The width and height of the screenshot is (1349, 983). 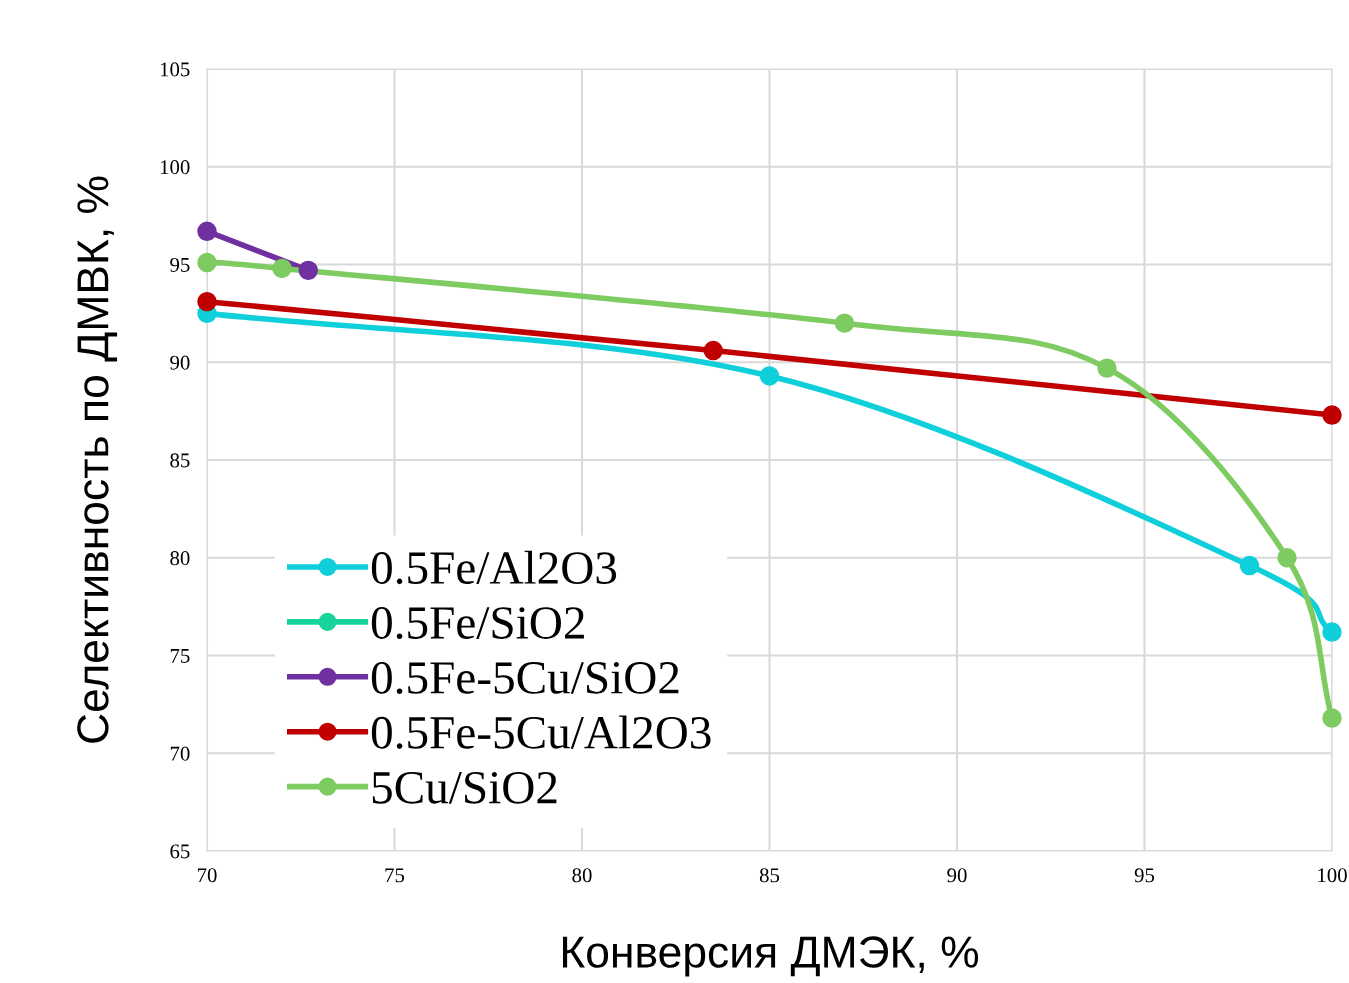 What do you see at coordinates (180, 264) in the screenshot?
I see `y-tick-label: 95` at bounding box center [180, 264].